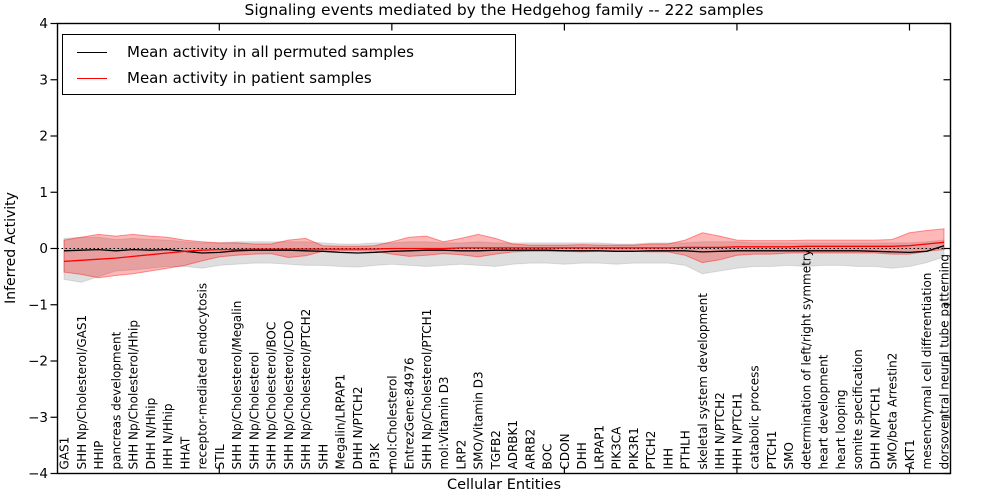  I want to click on x-category-label: SHH Np/Cholesterol, so click(254, 411).